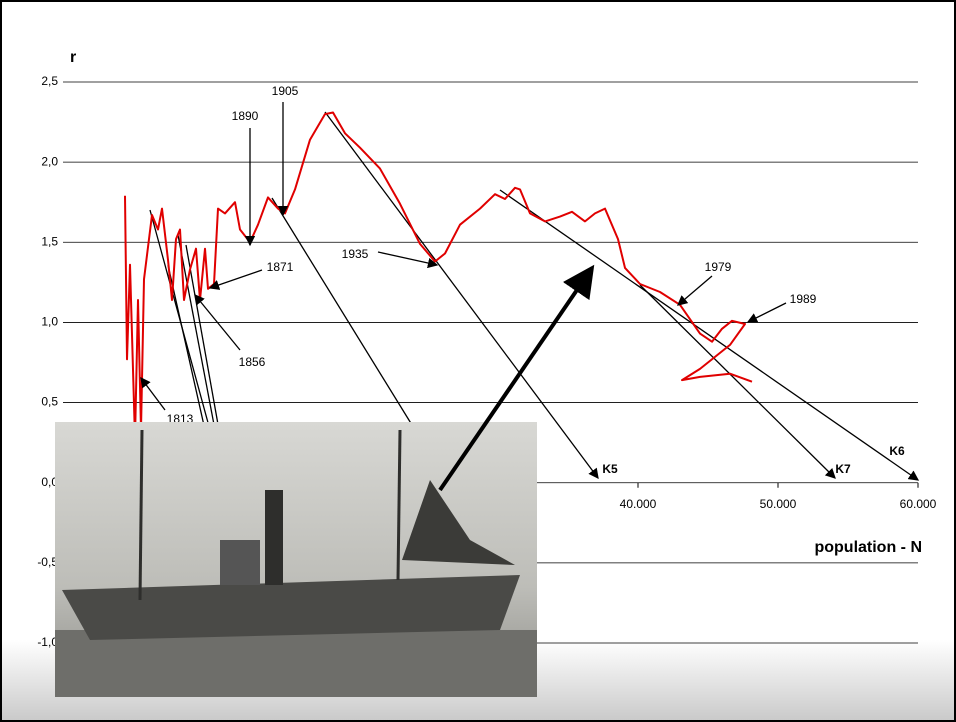 The image size is (956, 722). What do you see at coordinates (803, 299) in the screenshot?
I see `annotation: 1989` at bounding box center [803, 299].